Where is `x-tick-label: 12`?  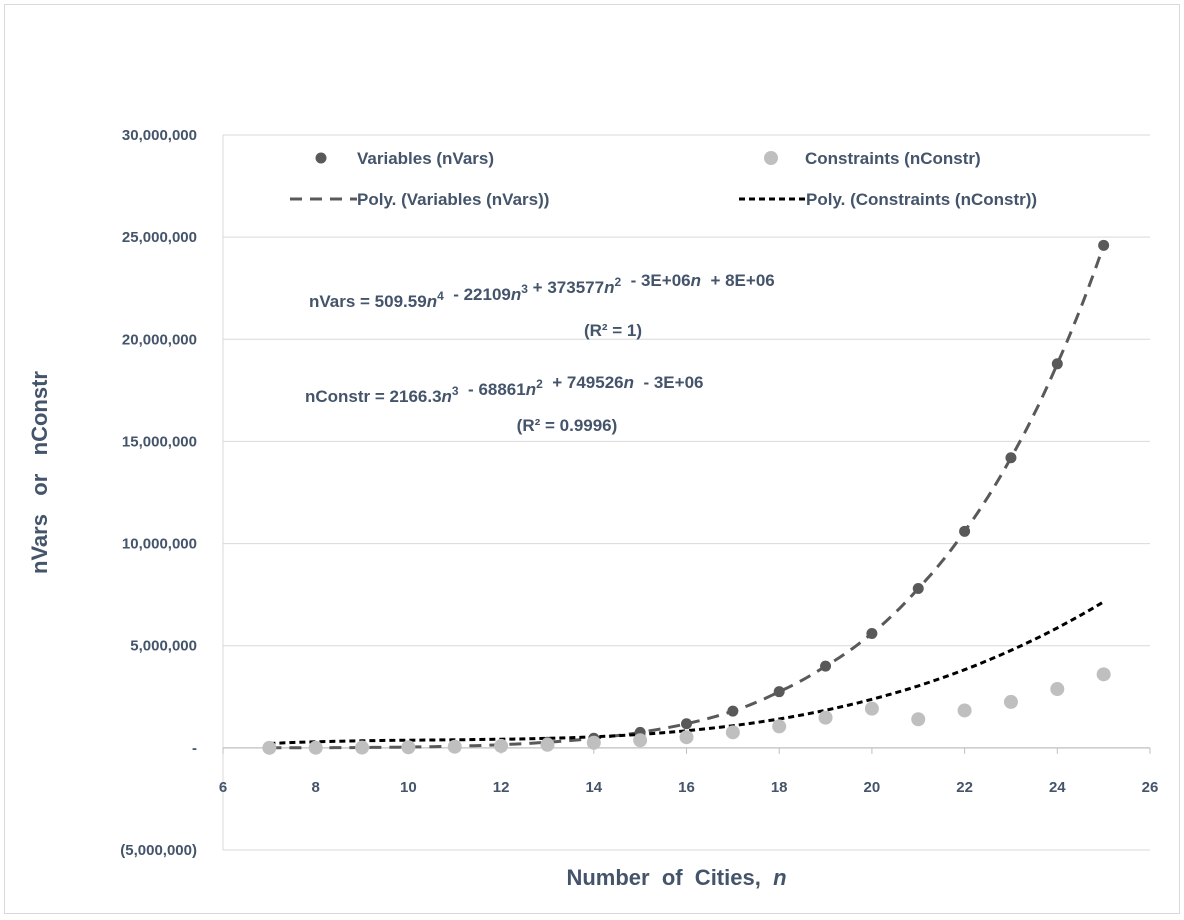
x-tick-label: 12 is located at coordinates (501, 787).